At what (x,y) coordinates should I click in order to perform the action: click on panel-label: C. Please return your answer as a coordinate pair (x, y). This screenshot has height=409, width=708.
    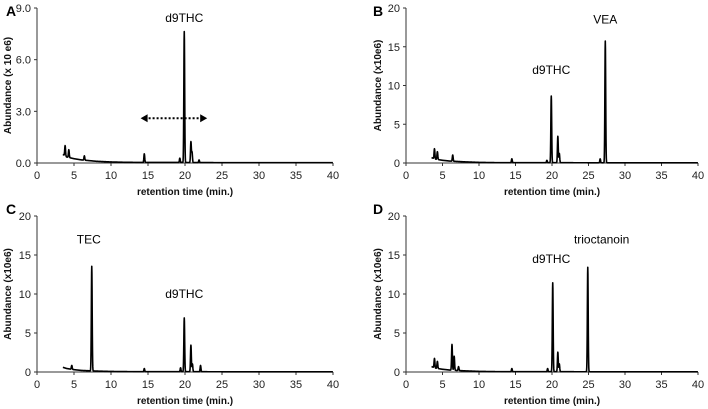
    Looking at the image, I should click on (11, 209).